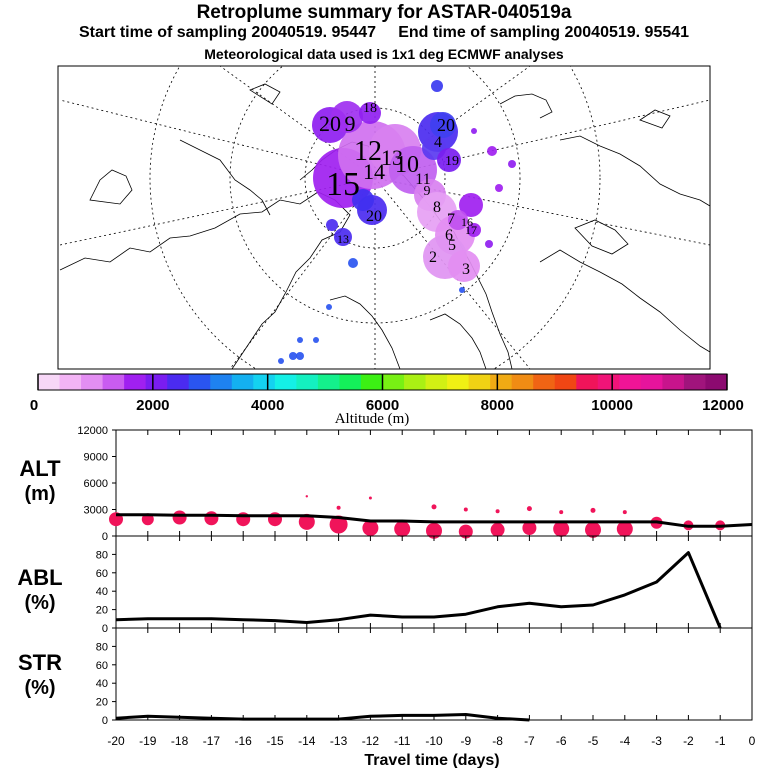 This screenshot has height=768, width=768. Describe the element at coordinates (452, 161) in the screenshot. I see `plume-day-label: 19` at that location.